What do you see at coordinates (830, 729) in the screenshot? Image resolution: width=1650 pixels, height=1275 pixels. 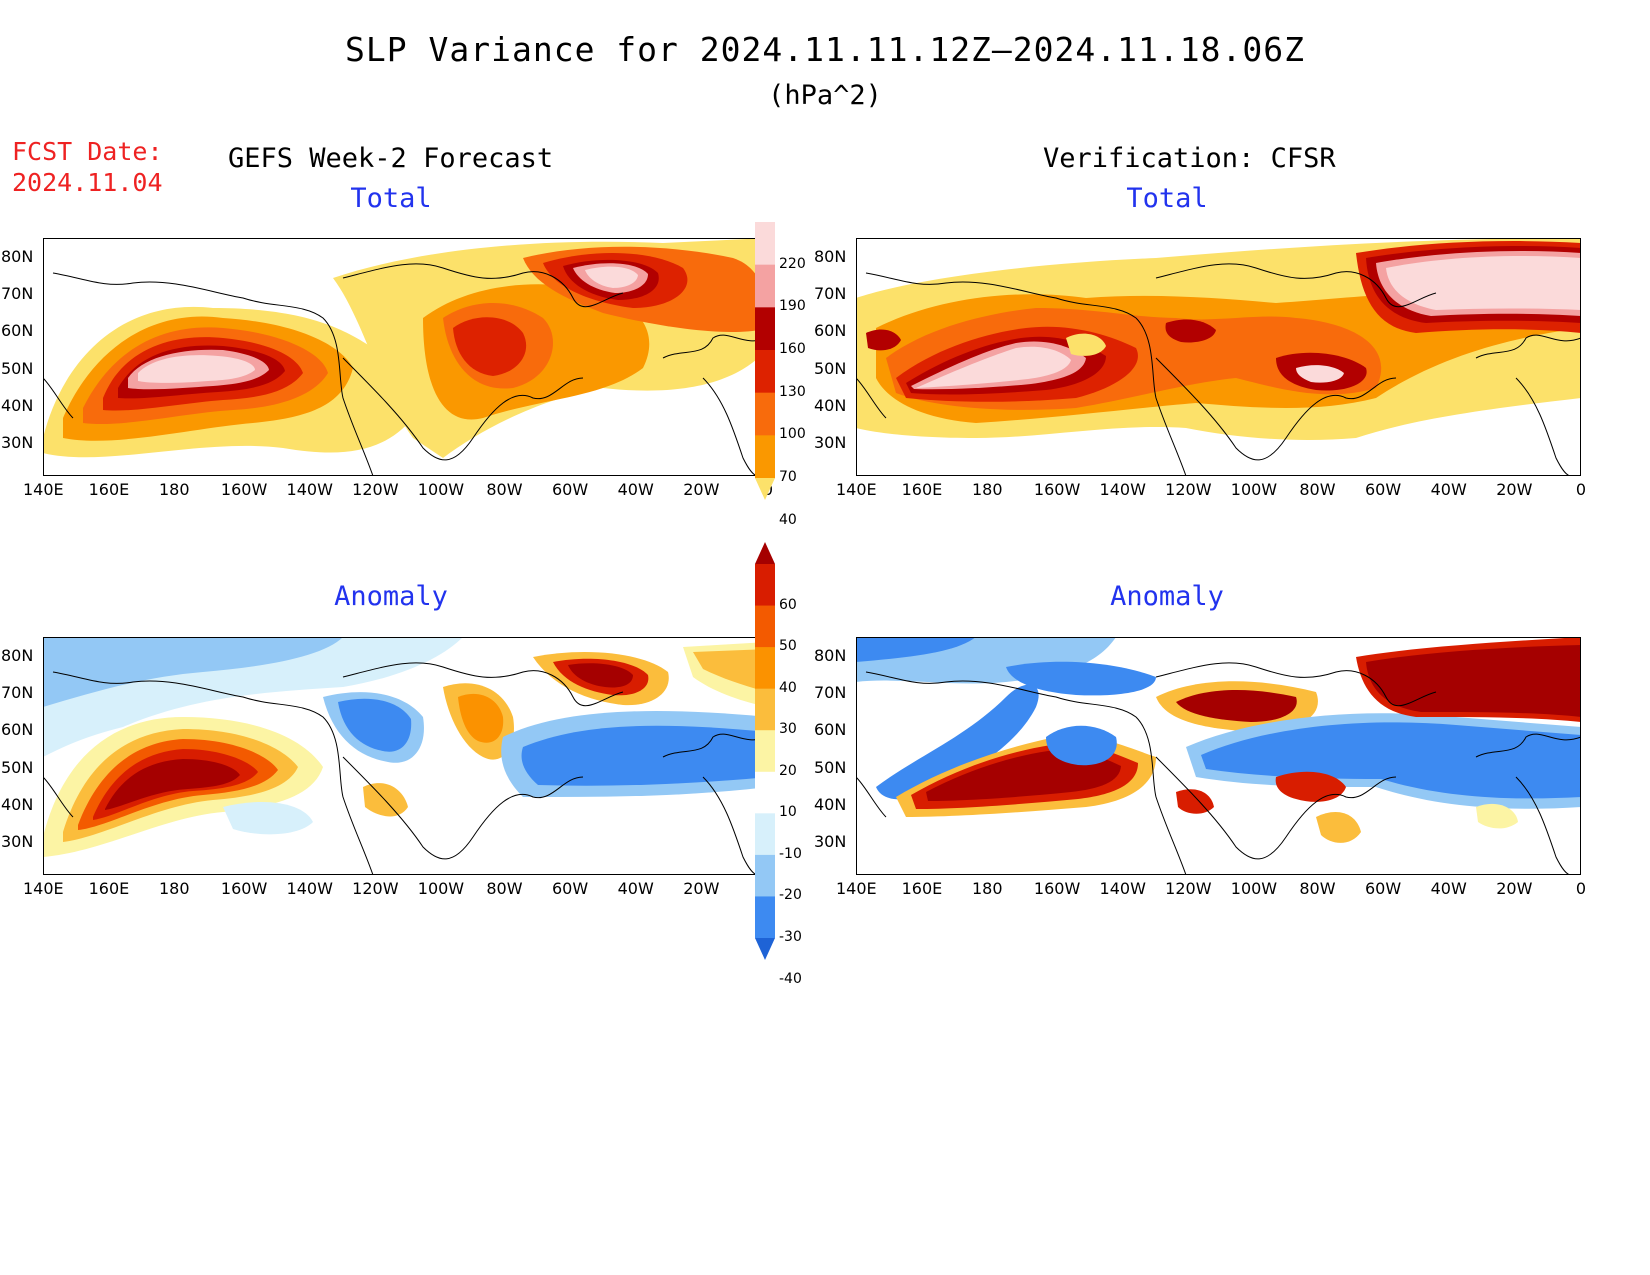 I see `lat-label-verification-anomaly-2: 60N` at bounding box center [830, 729].